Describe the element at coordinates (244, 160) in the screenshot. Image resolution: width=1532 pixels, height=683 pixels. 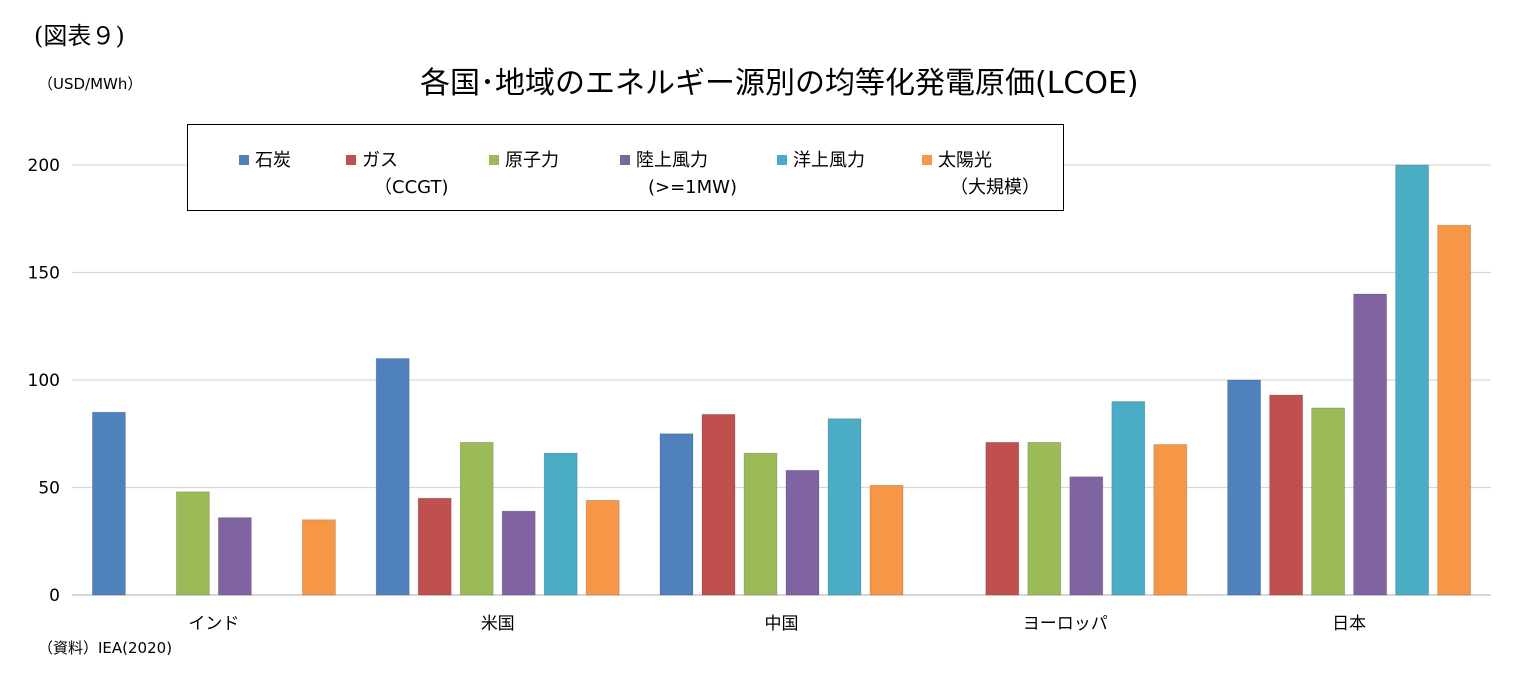
I see `legend-swatch-coal` at that location.